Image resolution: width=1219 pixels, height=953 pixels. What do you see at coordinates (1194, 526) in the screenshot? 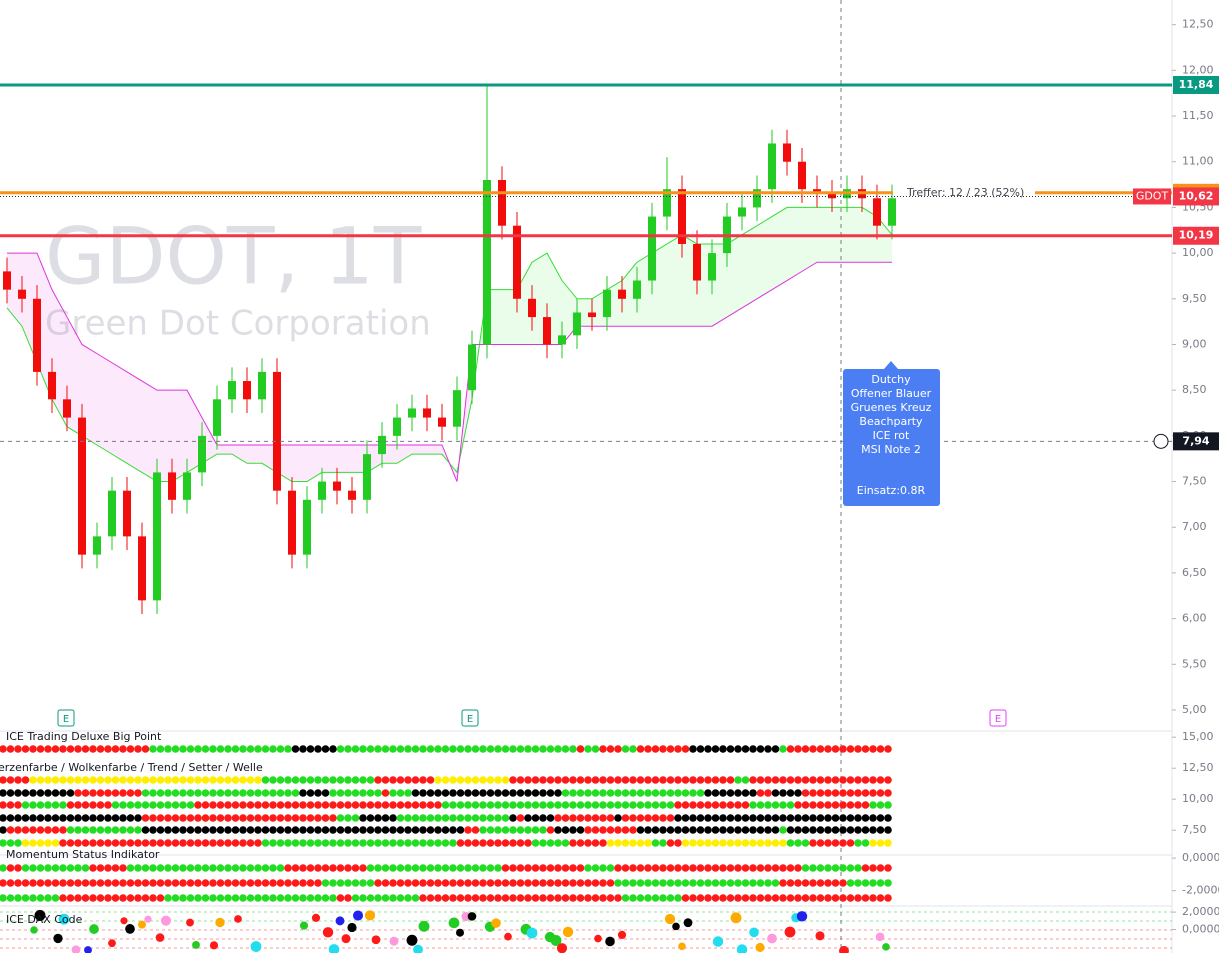
I see `y-tick-label: 7,00` at bounding box center [1194, 526].